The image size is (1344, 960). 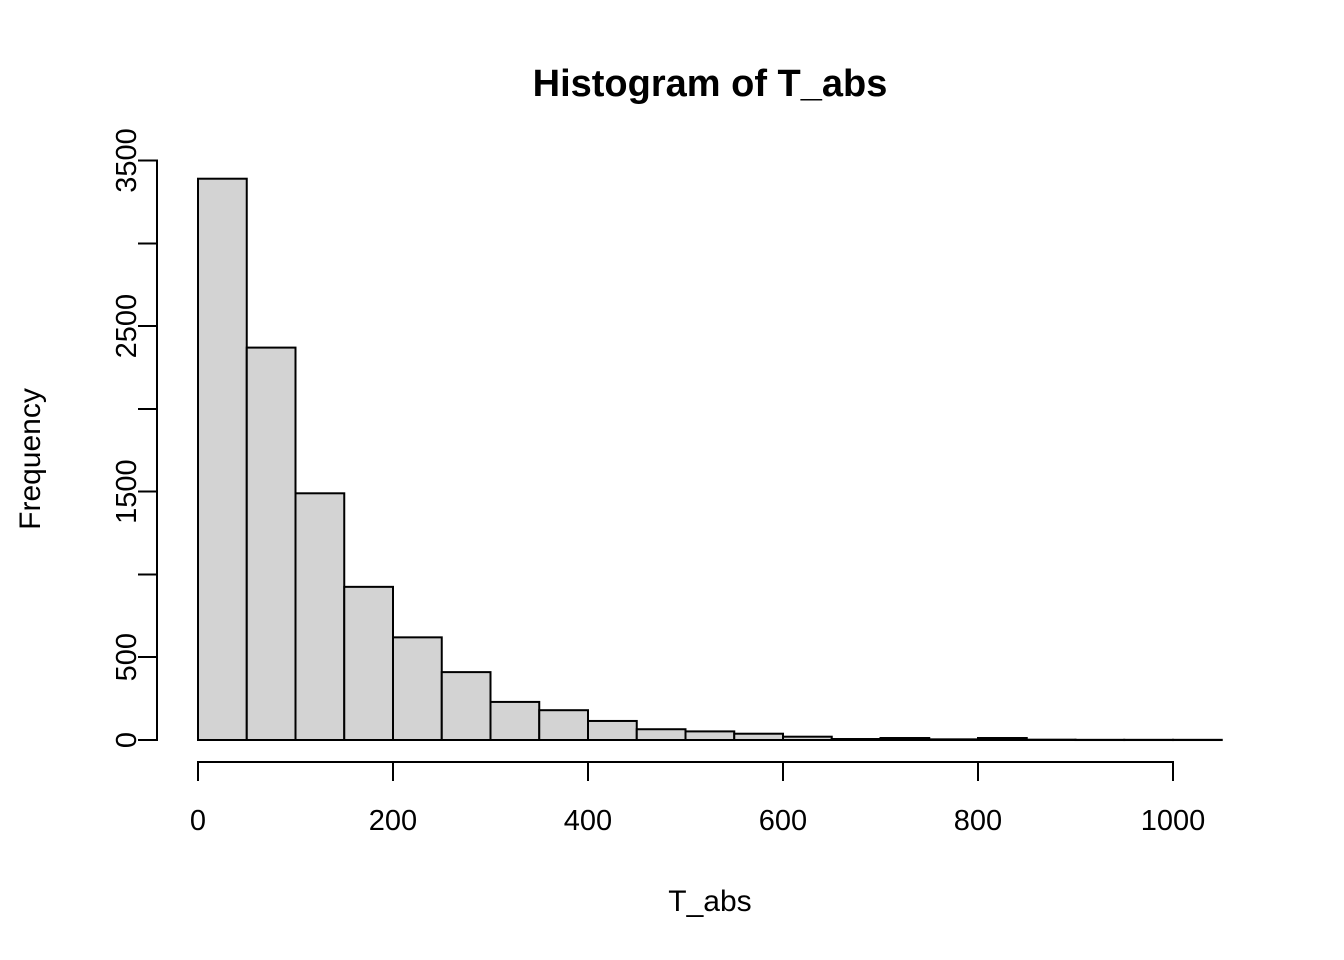 What do you see at coordinates (978, 821) in the screenshot?
I see `x-tick-label: 800` at bounding box center [978, 821].